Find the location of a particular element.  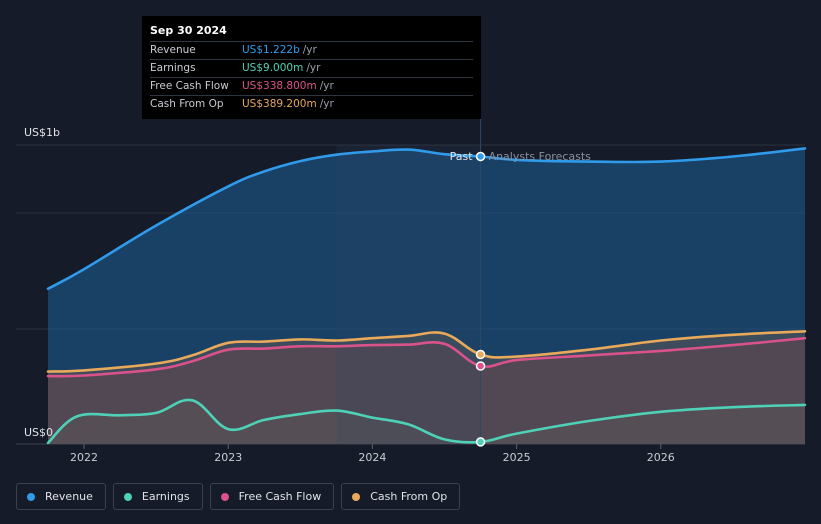

tooltip-row-earnings: Earnings US$9.000m /yr is located at coordinates (311, 68).